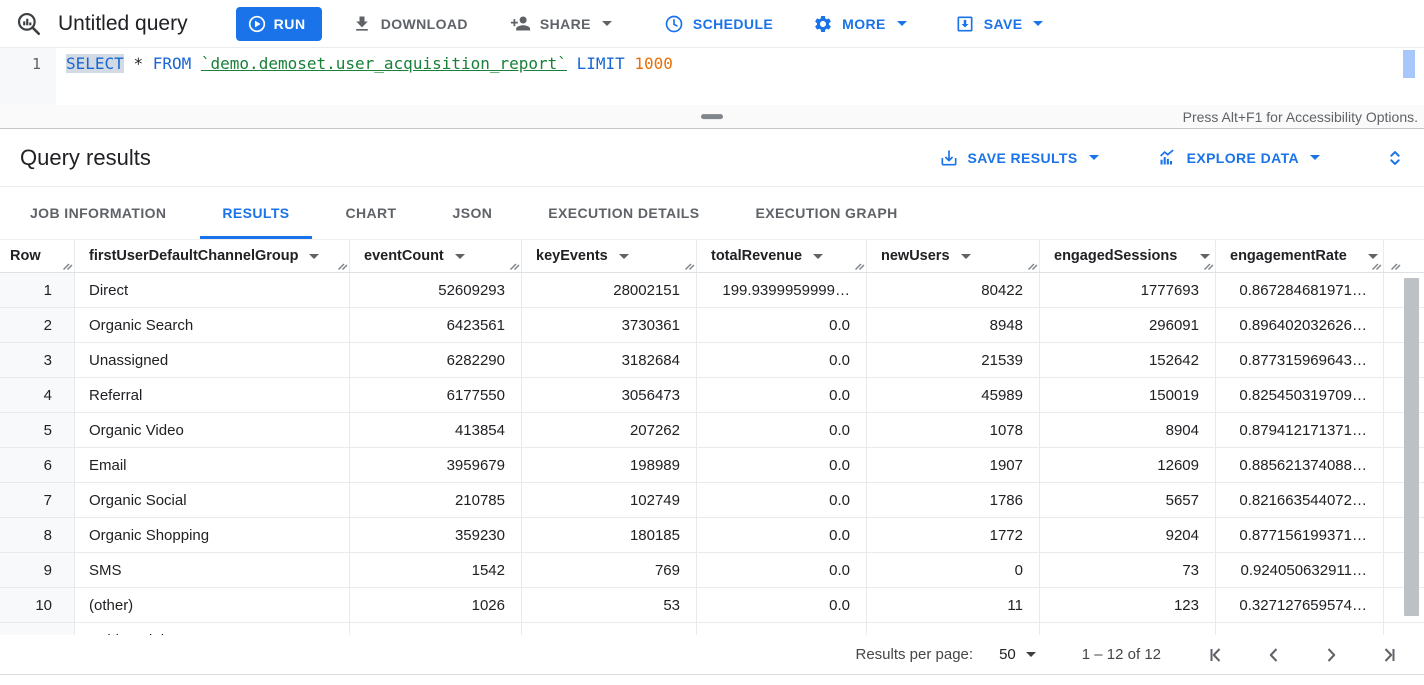 The width and height of the screenshot is (1424, 685). What do you see at coordinates (255, 213) in the screenshot?
I see `tab-results: RESULTS` at bounding box center [255, 213].